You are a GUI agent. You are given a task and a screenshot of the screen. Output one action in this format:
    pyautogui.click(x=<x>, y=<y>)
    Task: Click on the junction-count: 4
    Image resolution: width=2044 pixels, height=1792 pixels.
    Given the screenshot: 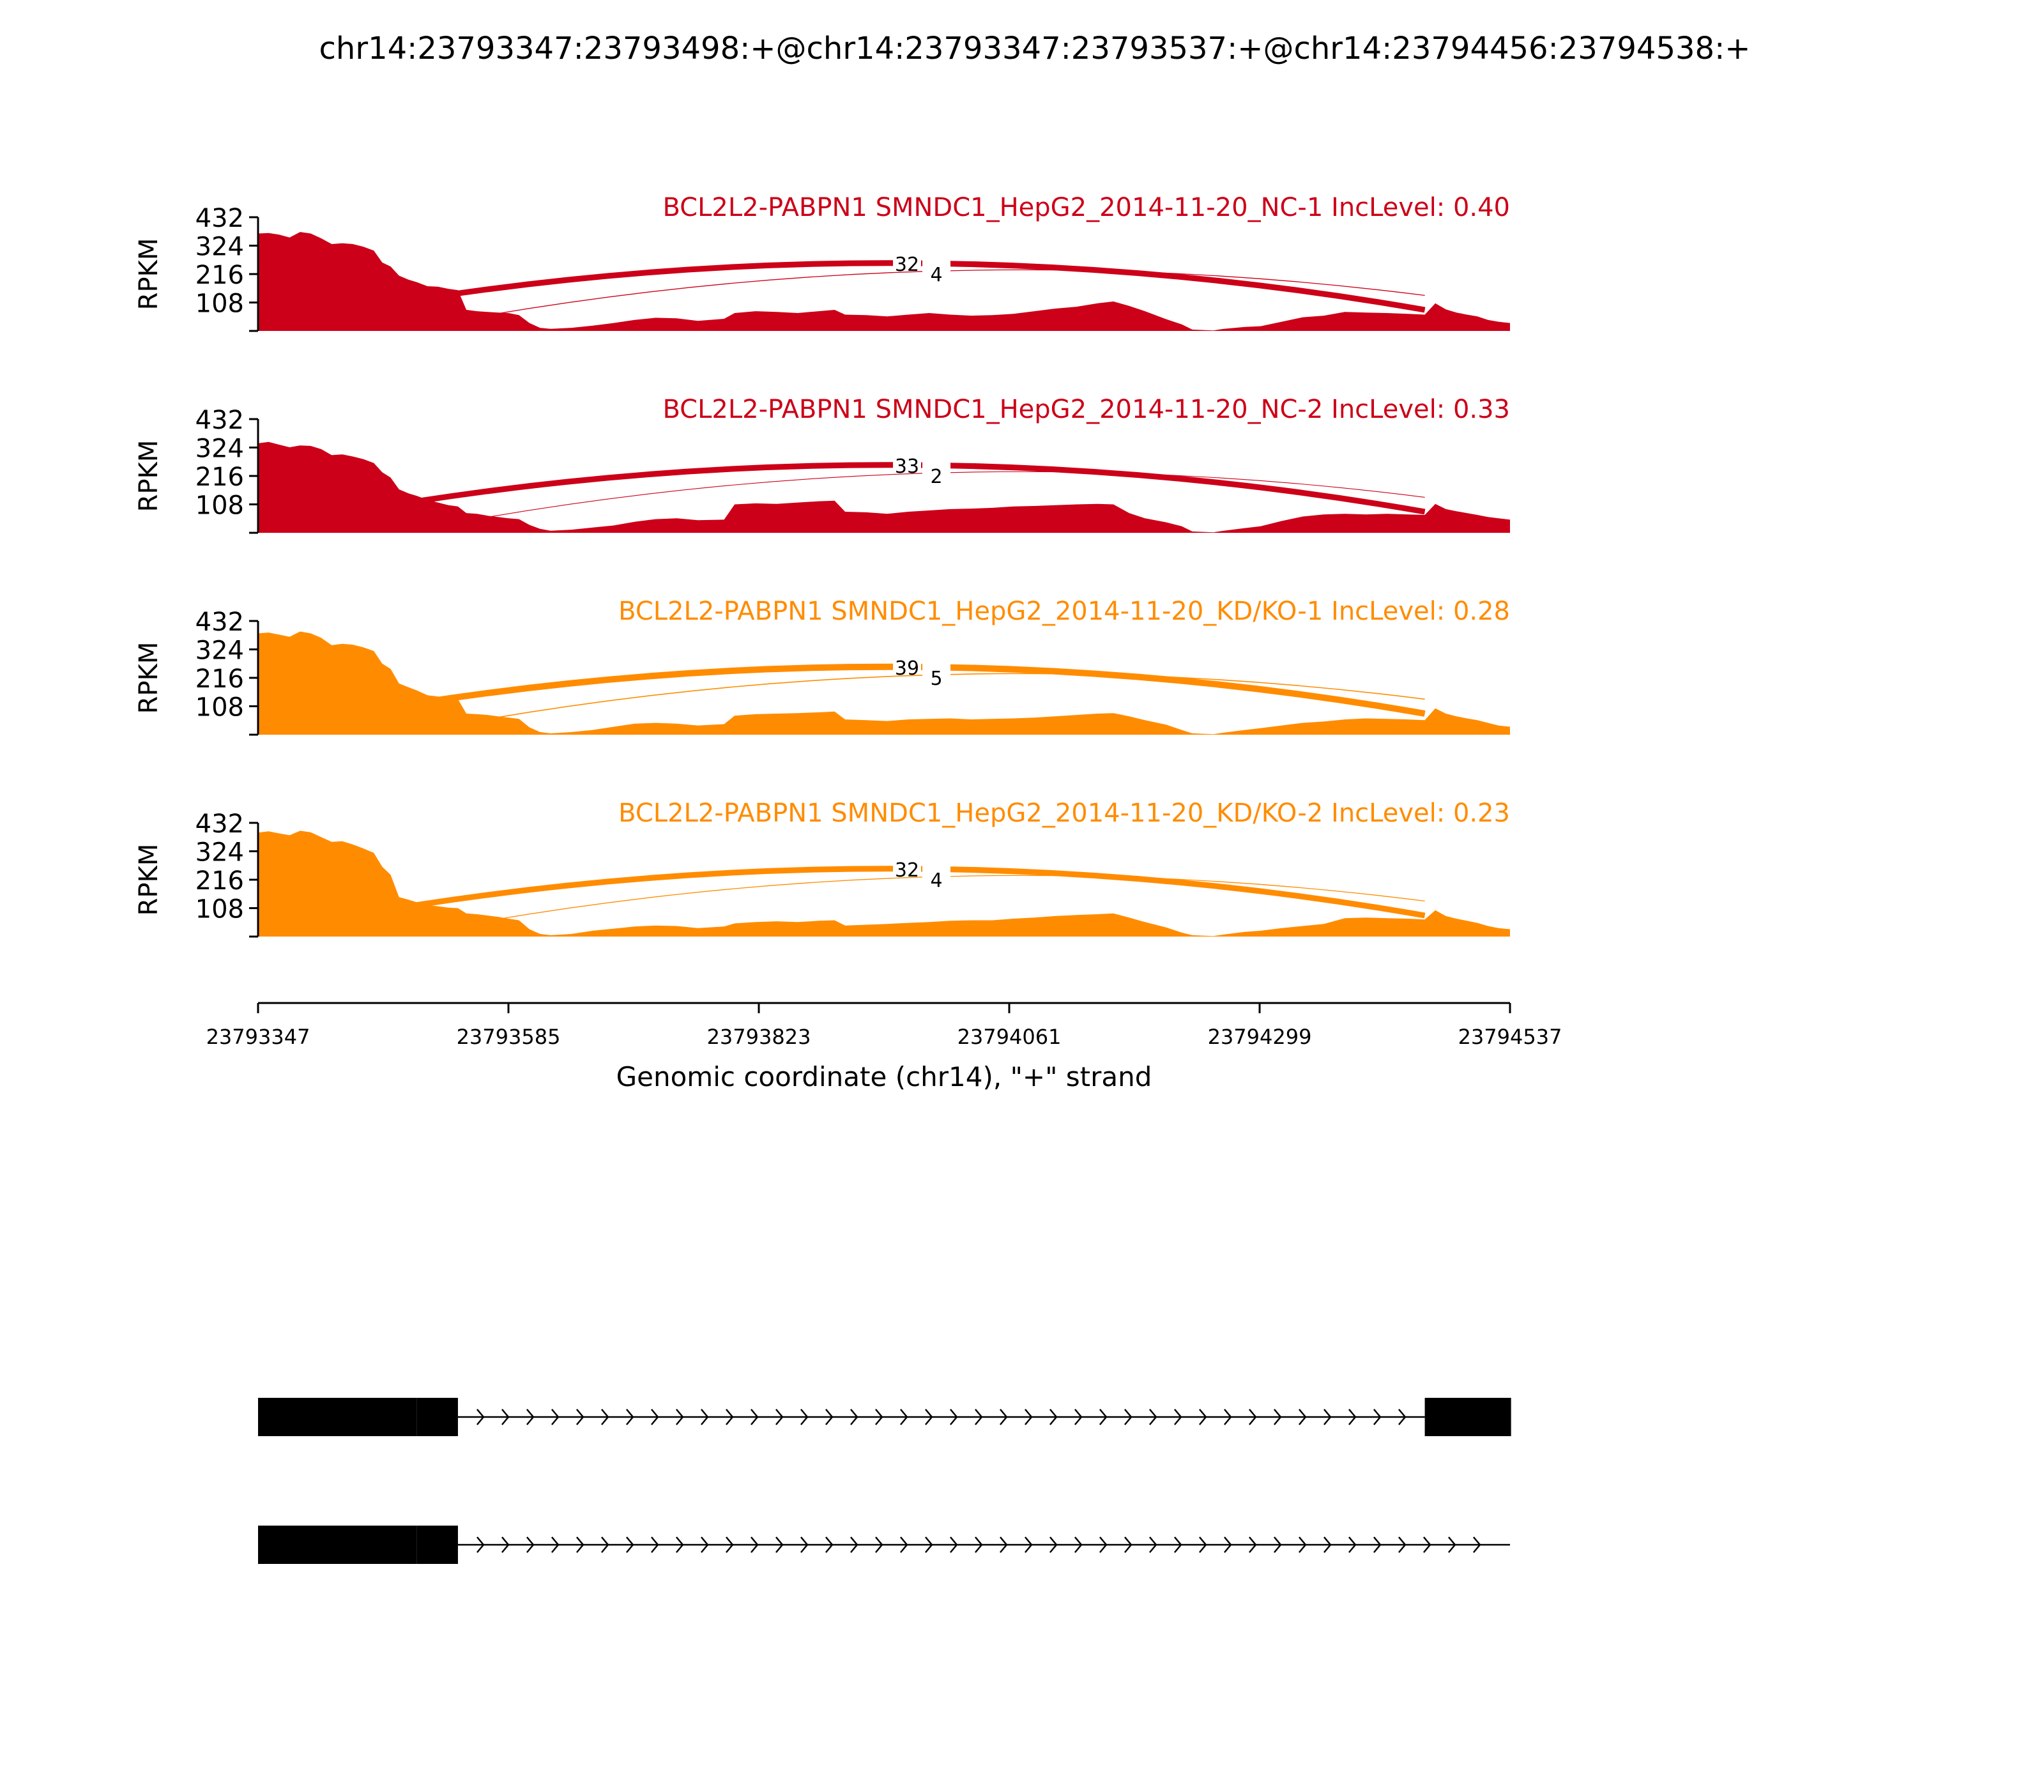 What is the action you would take?
    pyautogui.click(x=936, y=881)
    